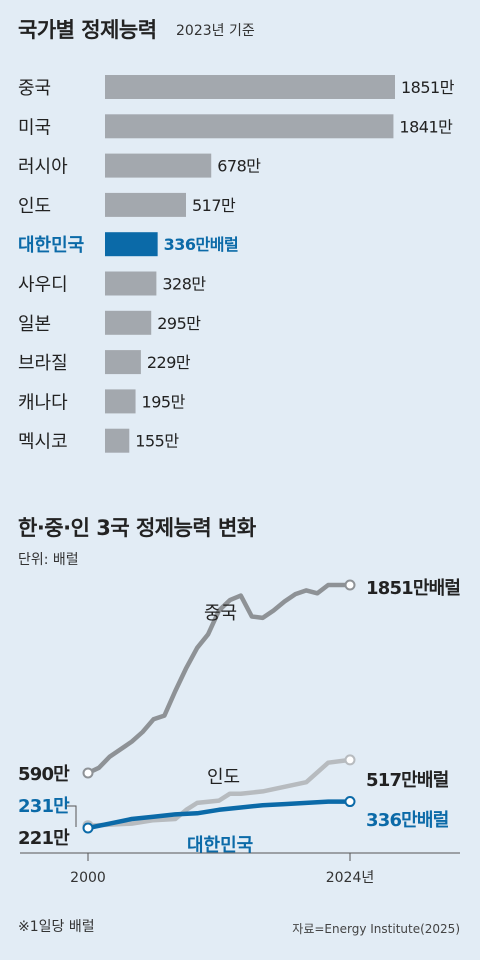 The image size is (480, 960). What do you see at coordinates (44, 774) in the screenshot?
I see `series-start-label: 590만` at bounding box center [44, 774].